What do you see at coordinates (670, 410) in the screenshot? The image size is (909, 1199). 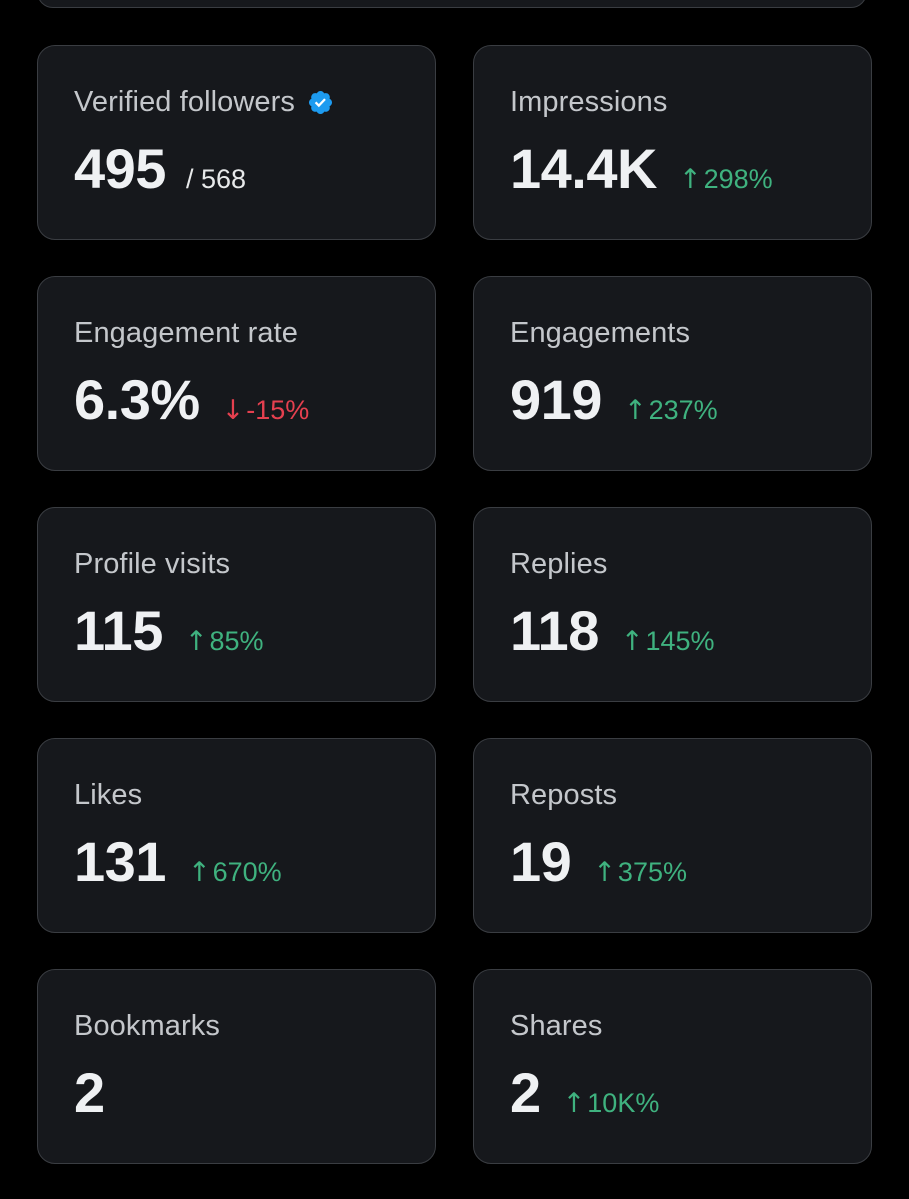 I see `metric-change: ↑ 237%` at bounding box center [670, 410].